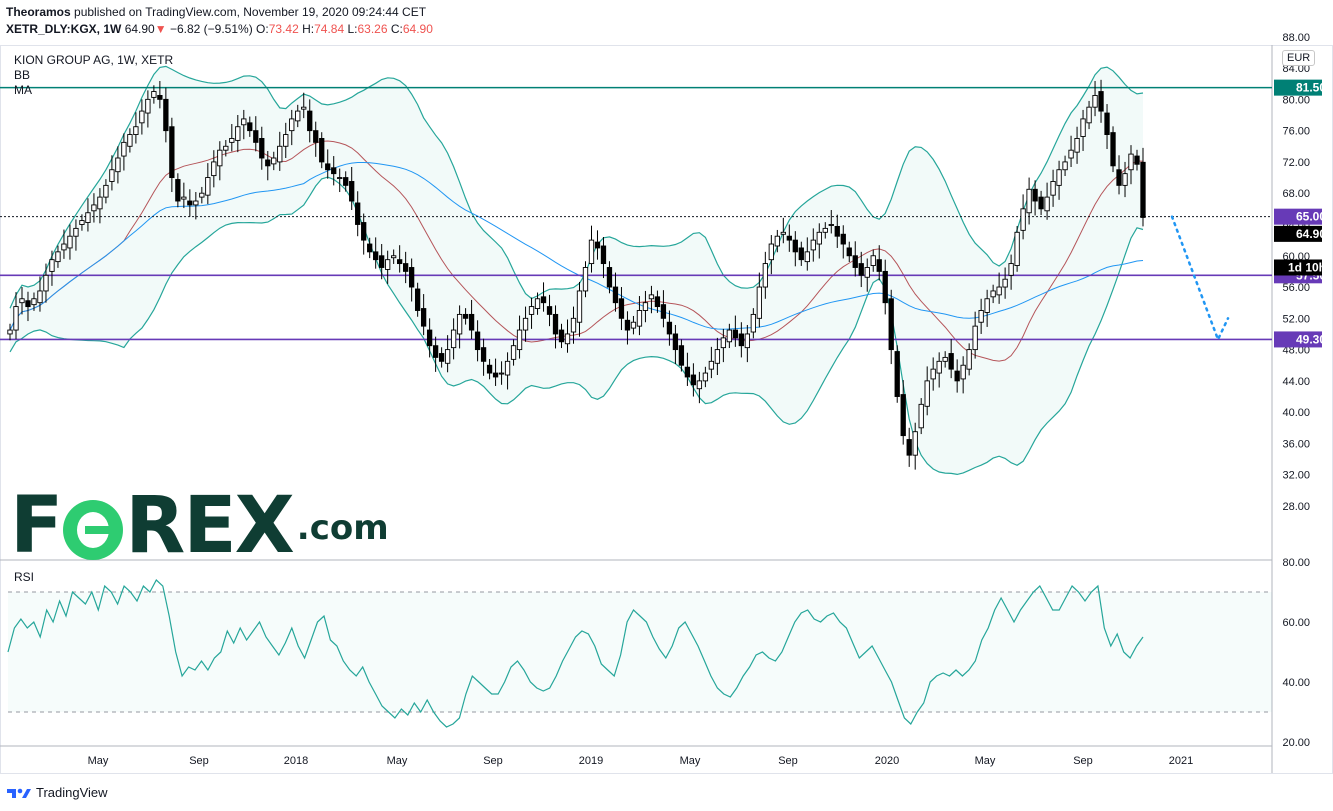 The width and height of the screenshot is (1333, 811). Describe the element at coordinates (1311, 339) in the screenshot. I see `level-tag: 49.30` at that location.